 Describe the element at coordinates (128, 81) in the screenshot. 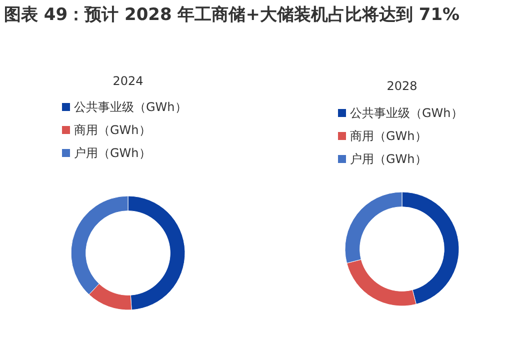

I see `chart-subtitle: 2024` at that location.